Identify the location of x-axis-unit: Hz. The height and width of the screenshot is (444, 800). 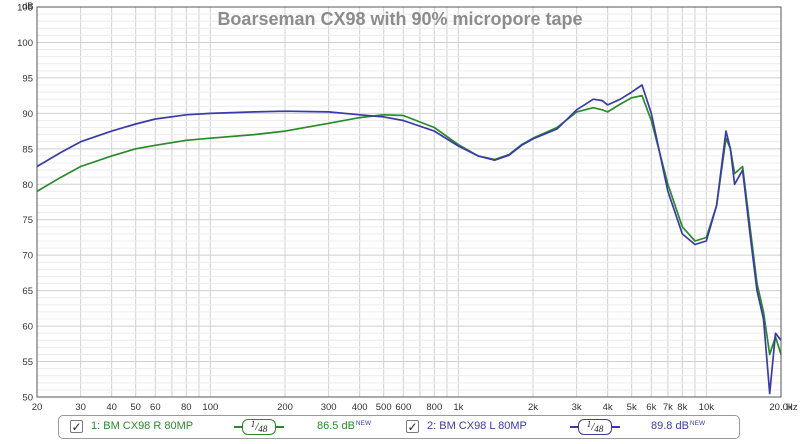
(792, 407).